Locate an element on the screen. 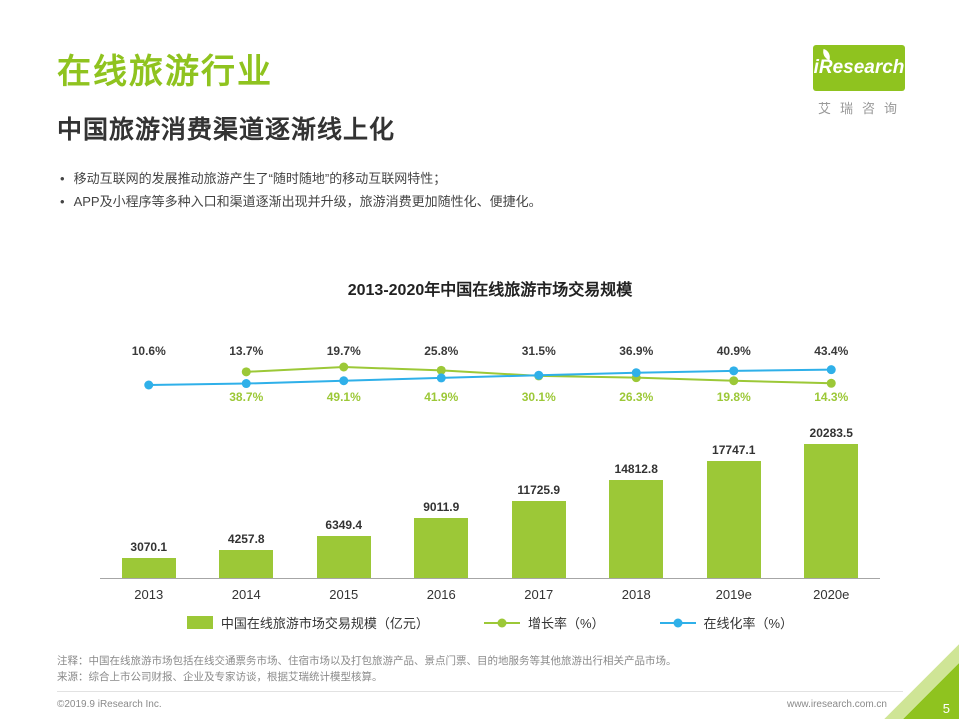 This screenshot has height=719, width=959. trend-lines is located at coordinates (490, 376).